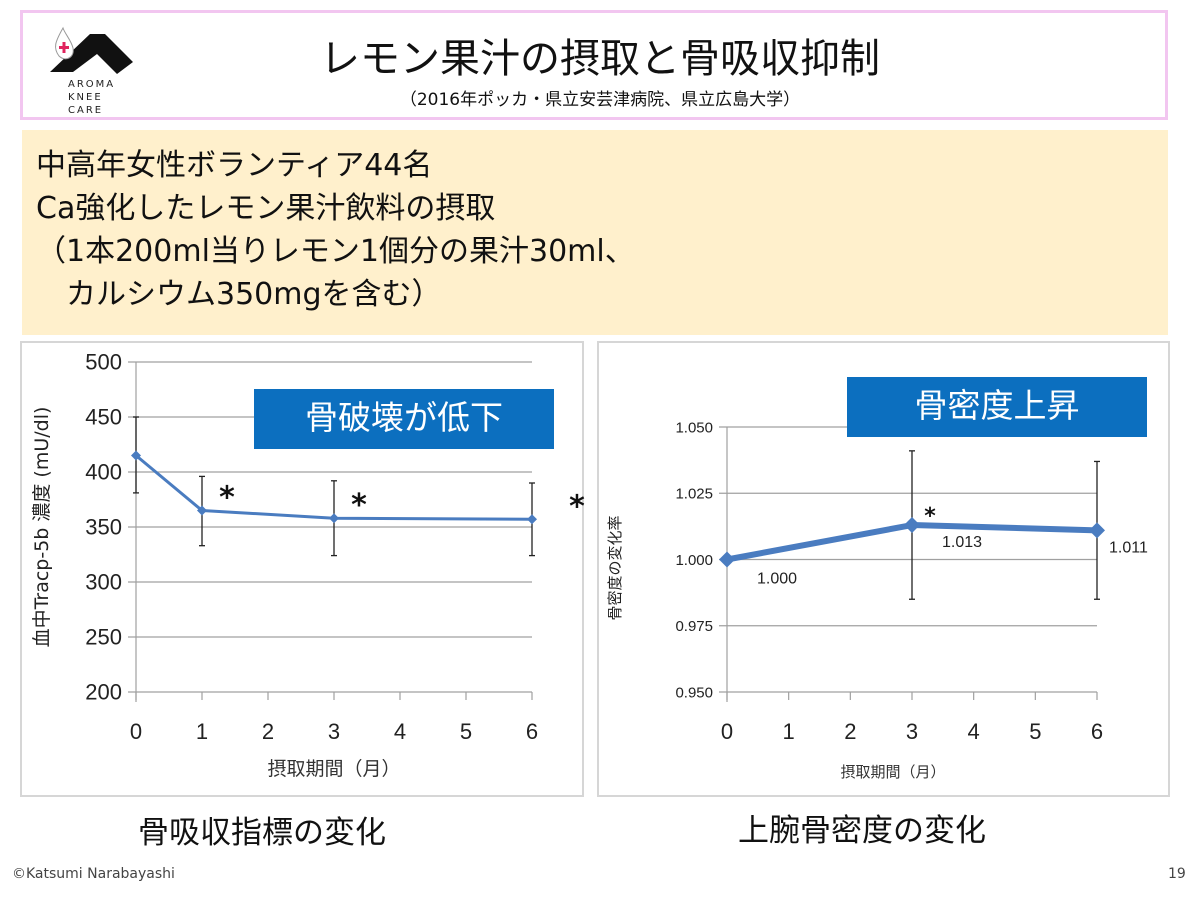 The height and width of the screenshot is (900, 1200). I want to click on copyright: ©Katsumi Narabayashi, so click(93, 874).